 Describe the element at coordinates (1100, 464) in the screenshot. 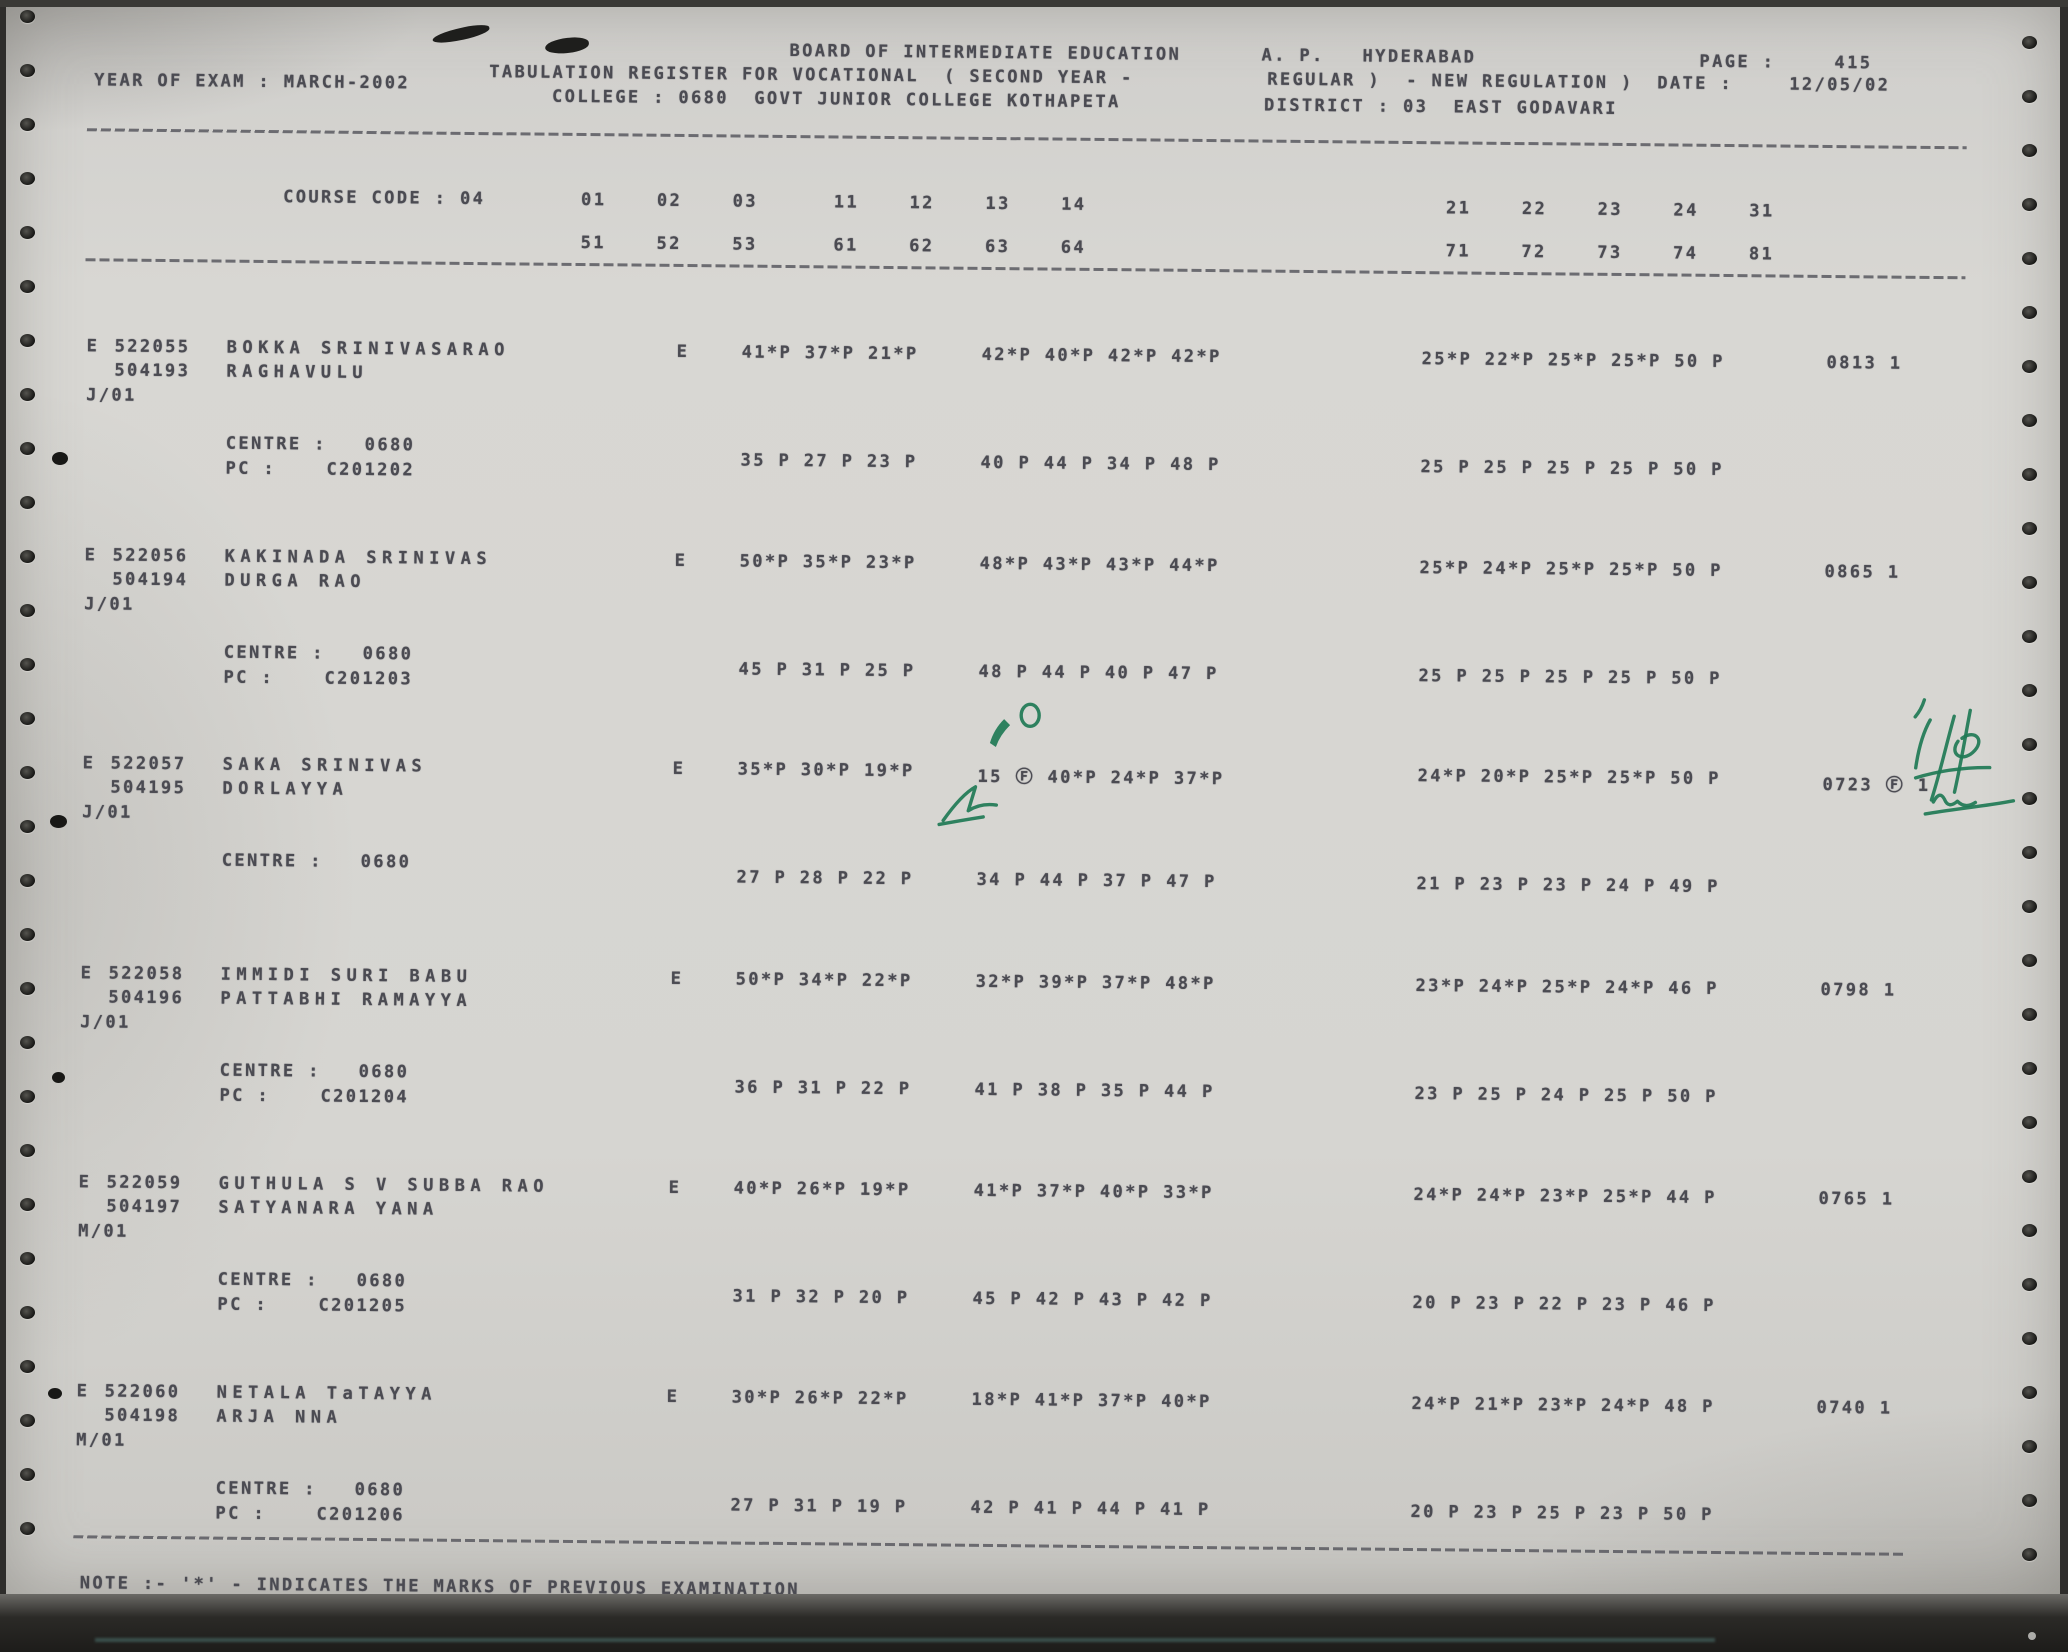

I see `record-marks2-group2: 40 P 44 P 34 P 48 P` at that location.